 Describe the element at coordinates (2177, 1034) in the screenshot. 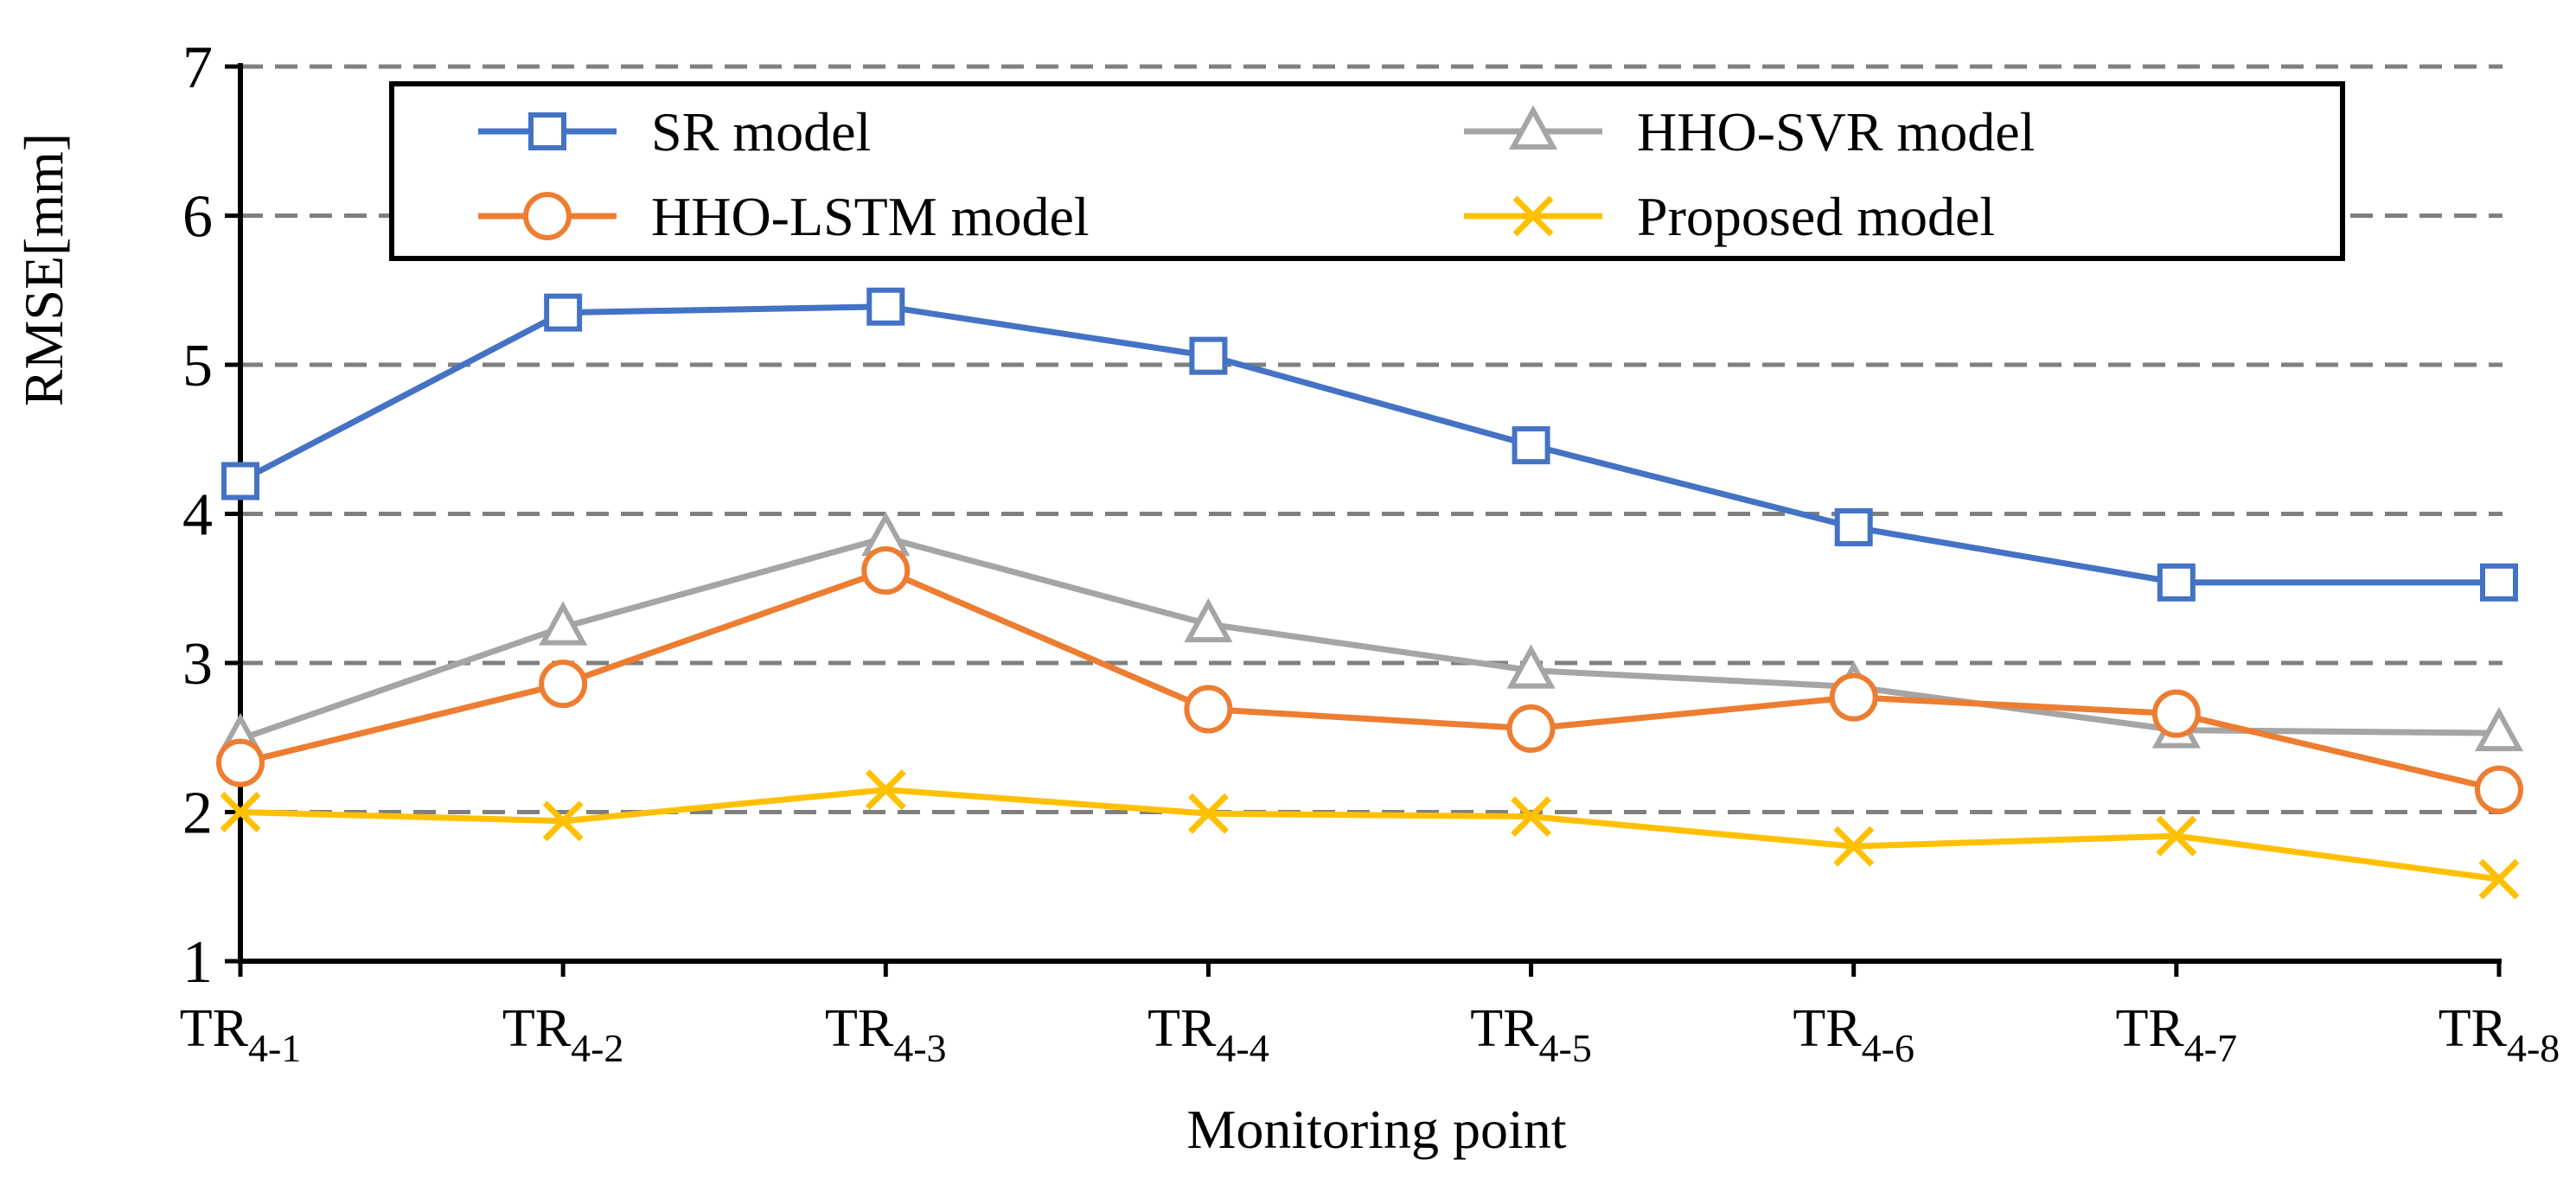

I see `x-tick-label: TR4-7` at that location.